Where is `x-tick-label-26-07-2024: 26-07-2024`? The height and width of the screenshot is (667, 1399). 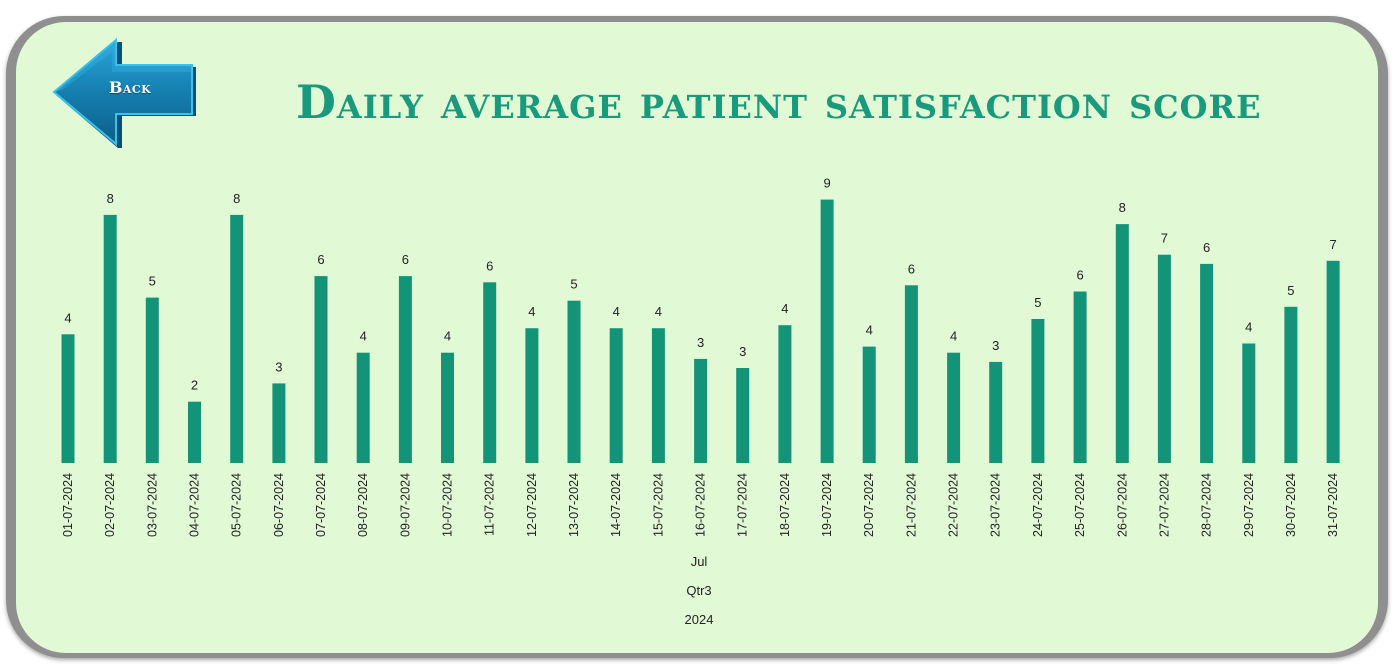 x-tick-label-26-07-2024: 26-07-2024 is located at coordinates (1122, 505).